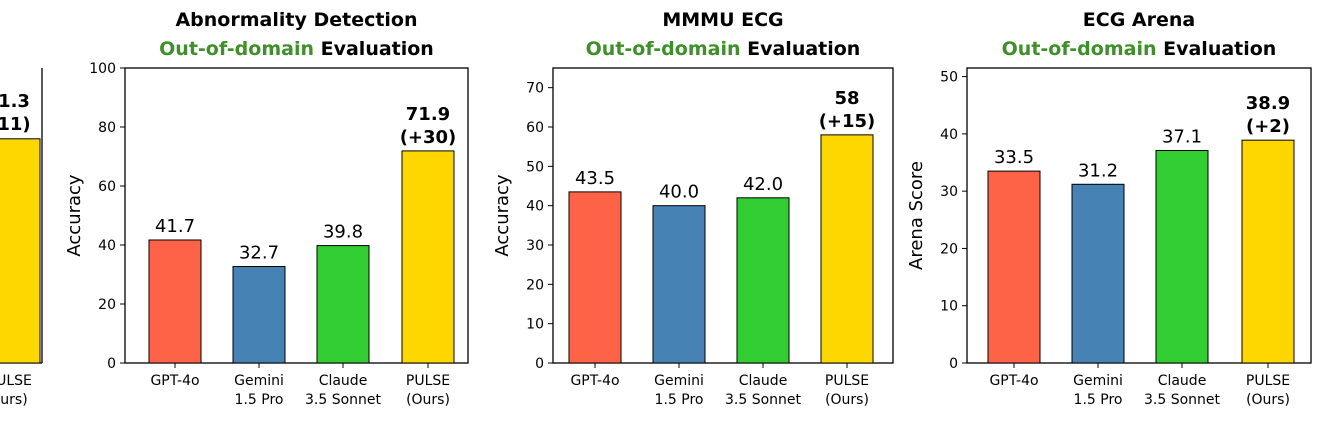 The image size is (1320, 432). What do you see at coordinates (428, 137) in the screenshot?
I see `data-label: (+30)` at bounding box center [428, 137].